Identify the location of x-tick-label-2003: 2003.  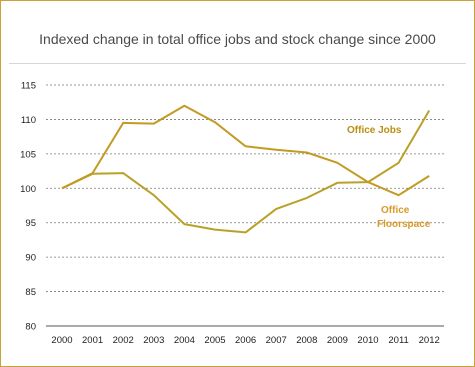
(153, 340).